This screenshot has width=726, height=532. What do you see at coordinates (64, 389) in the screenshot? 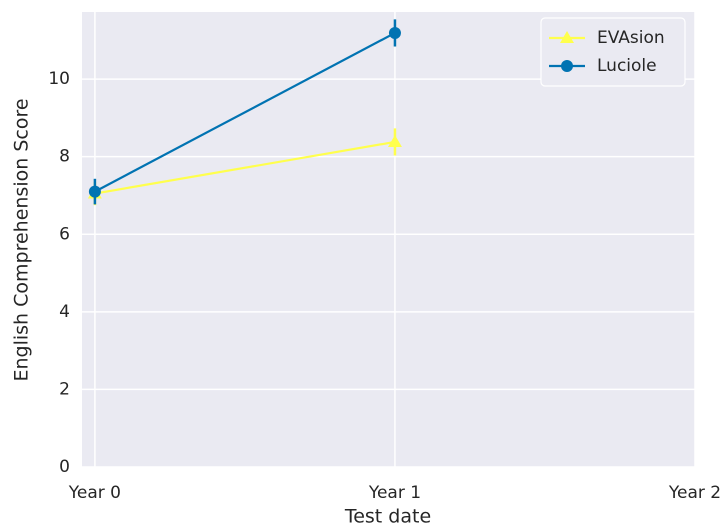
I see `y-tick-label: 2` at bounding box center [64, 389].